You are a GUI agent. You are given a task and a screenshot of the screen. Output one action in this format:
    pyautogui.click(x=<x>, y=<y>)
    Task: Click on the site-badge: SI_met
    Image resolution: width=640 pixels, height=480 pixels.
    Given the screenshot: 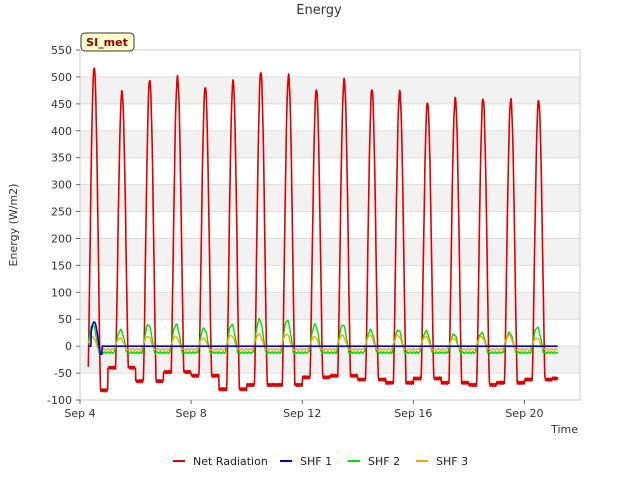 What is the action you would take?
    pyautogui.click(x=107, y=42)
    